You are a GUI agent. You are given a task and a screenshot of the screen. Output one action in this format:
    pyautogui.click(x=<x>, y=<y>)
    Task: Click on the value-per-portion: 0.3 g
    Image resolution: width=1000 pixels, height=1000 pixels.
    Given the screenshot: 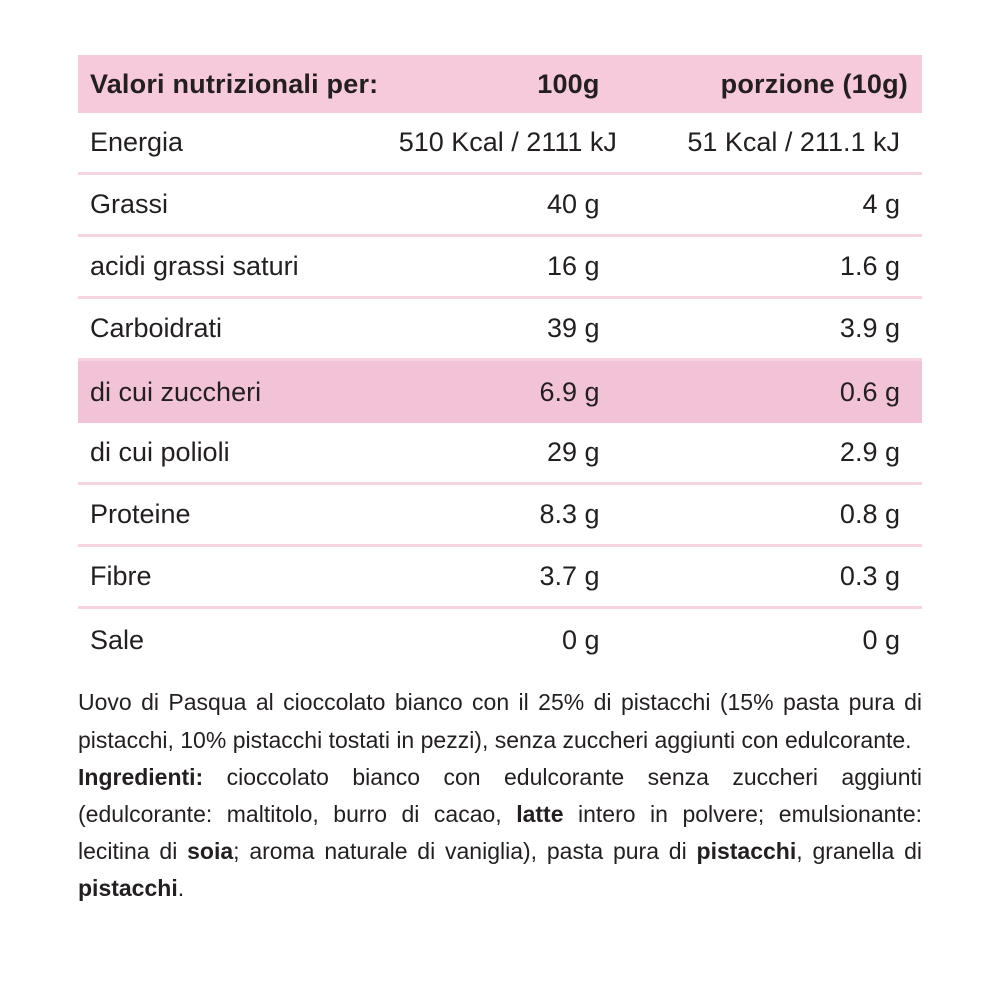 What is the action you would take?
    pyautogui.click(x=869, y=576)
    